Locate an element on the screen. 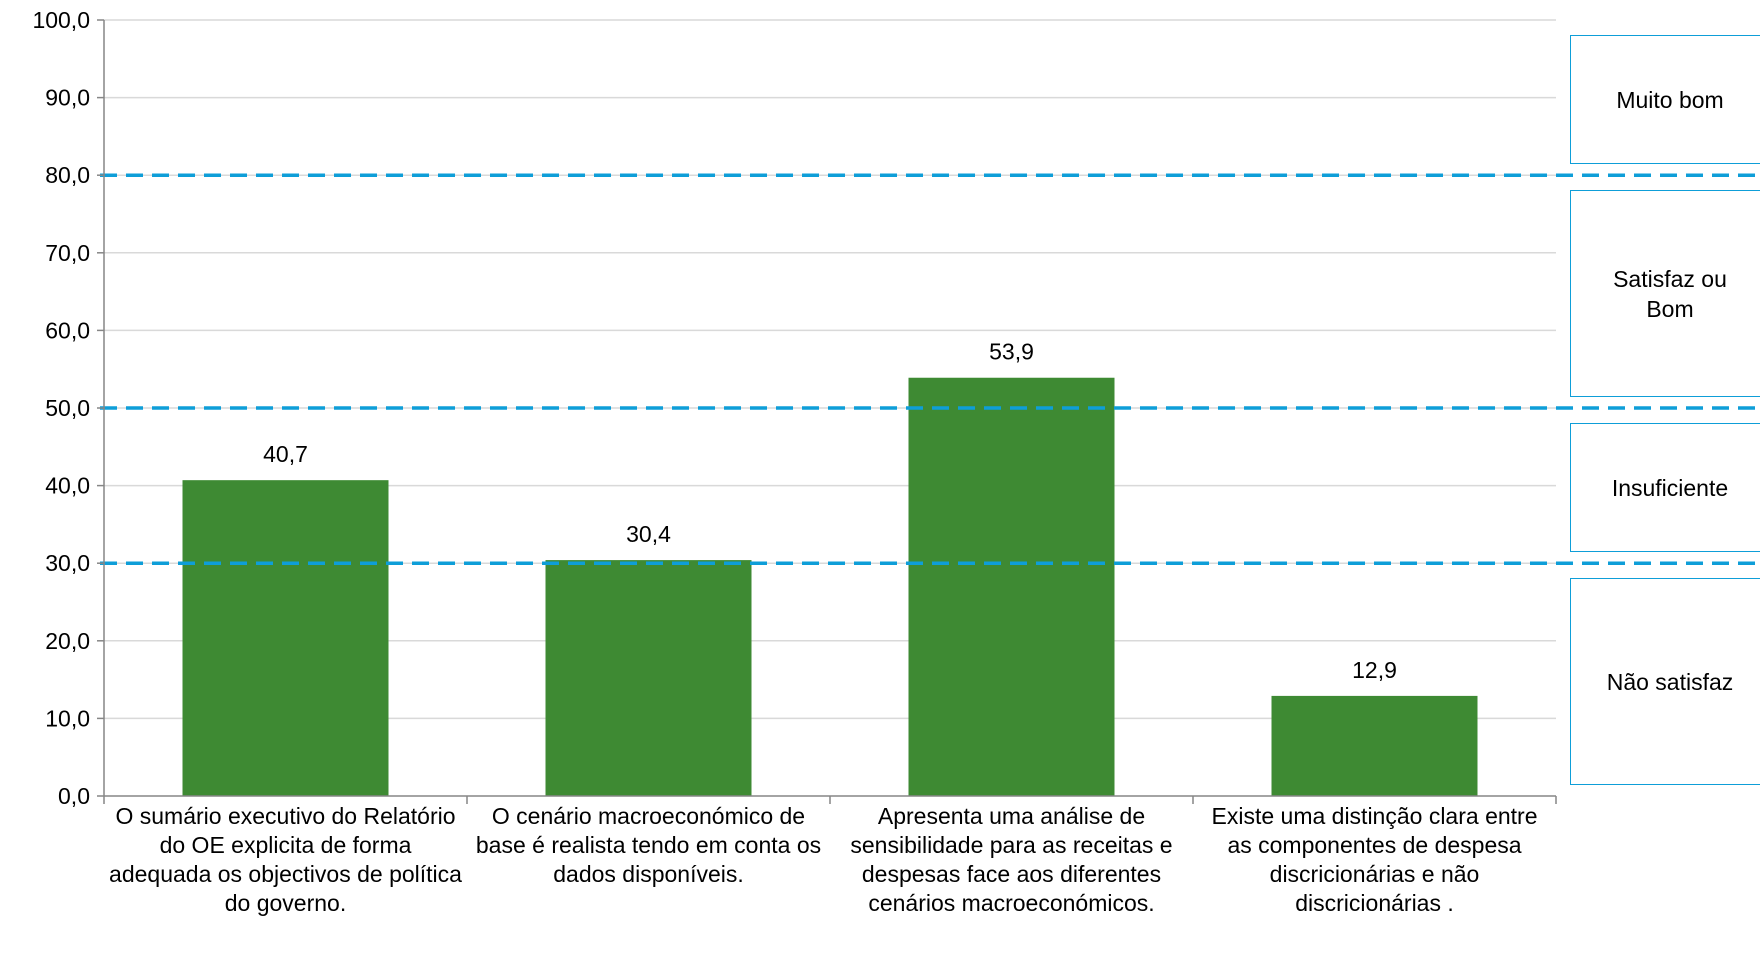  rating-band-label: Satisfaz ou Bom is located at coordinates (1670, 293).